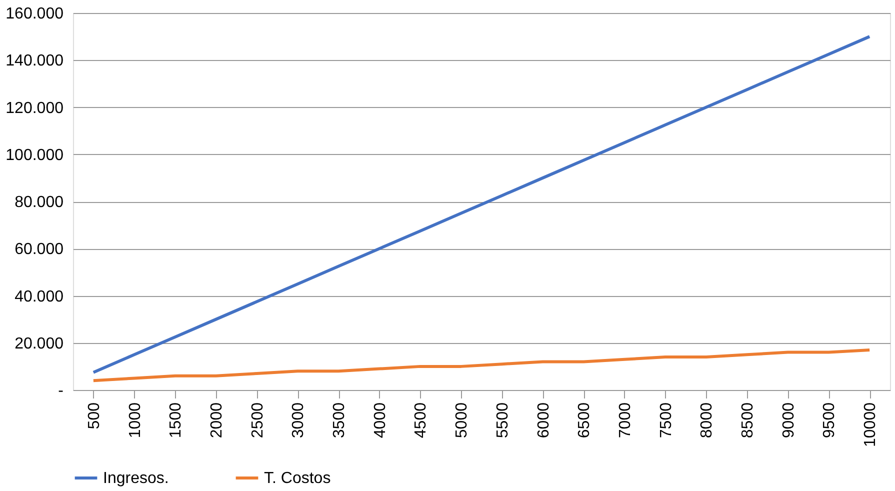 The image size is (895, 491). Describe the element at coordinates (135, 420) in the screenshot. I see `x-tick-label: 1000` at that location.